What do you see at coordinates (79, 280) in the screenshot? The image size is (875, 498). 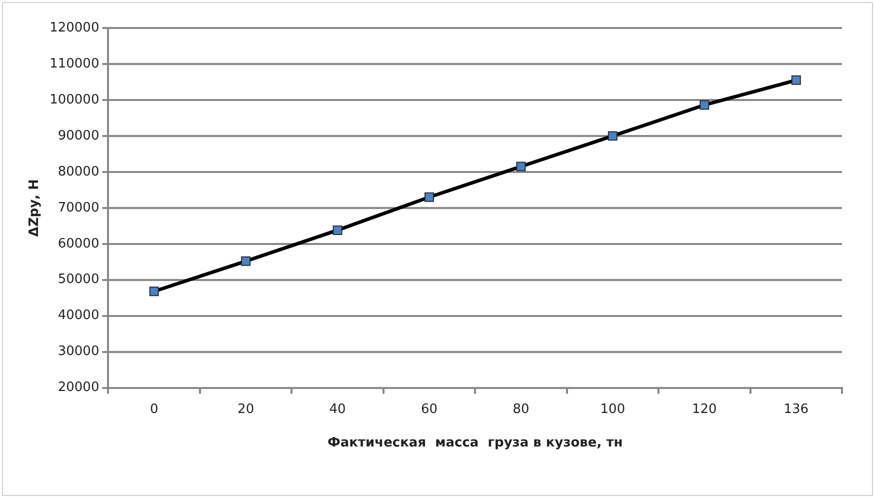 I see `y-tick-label: 50000` at bounding box center [79, 280].